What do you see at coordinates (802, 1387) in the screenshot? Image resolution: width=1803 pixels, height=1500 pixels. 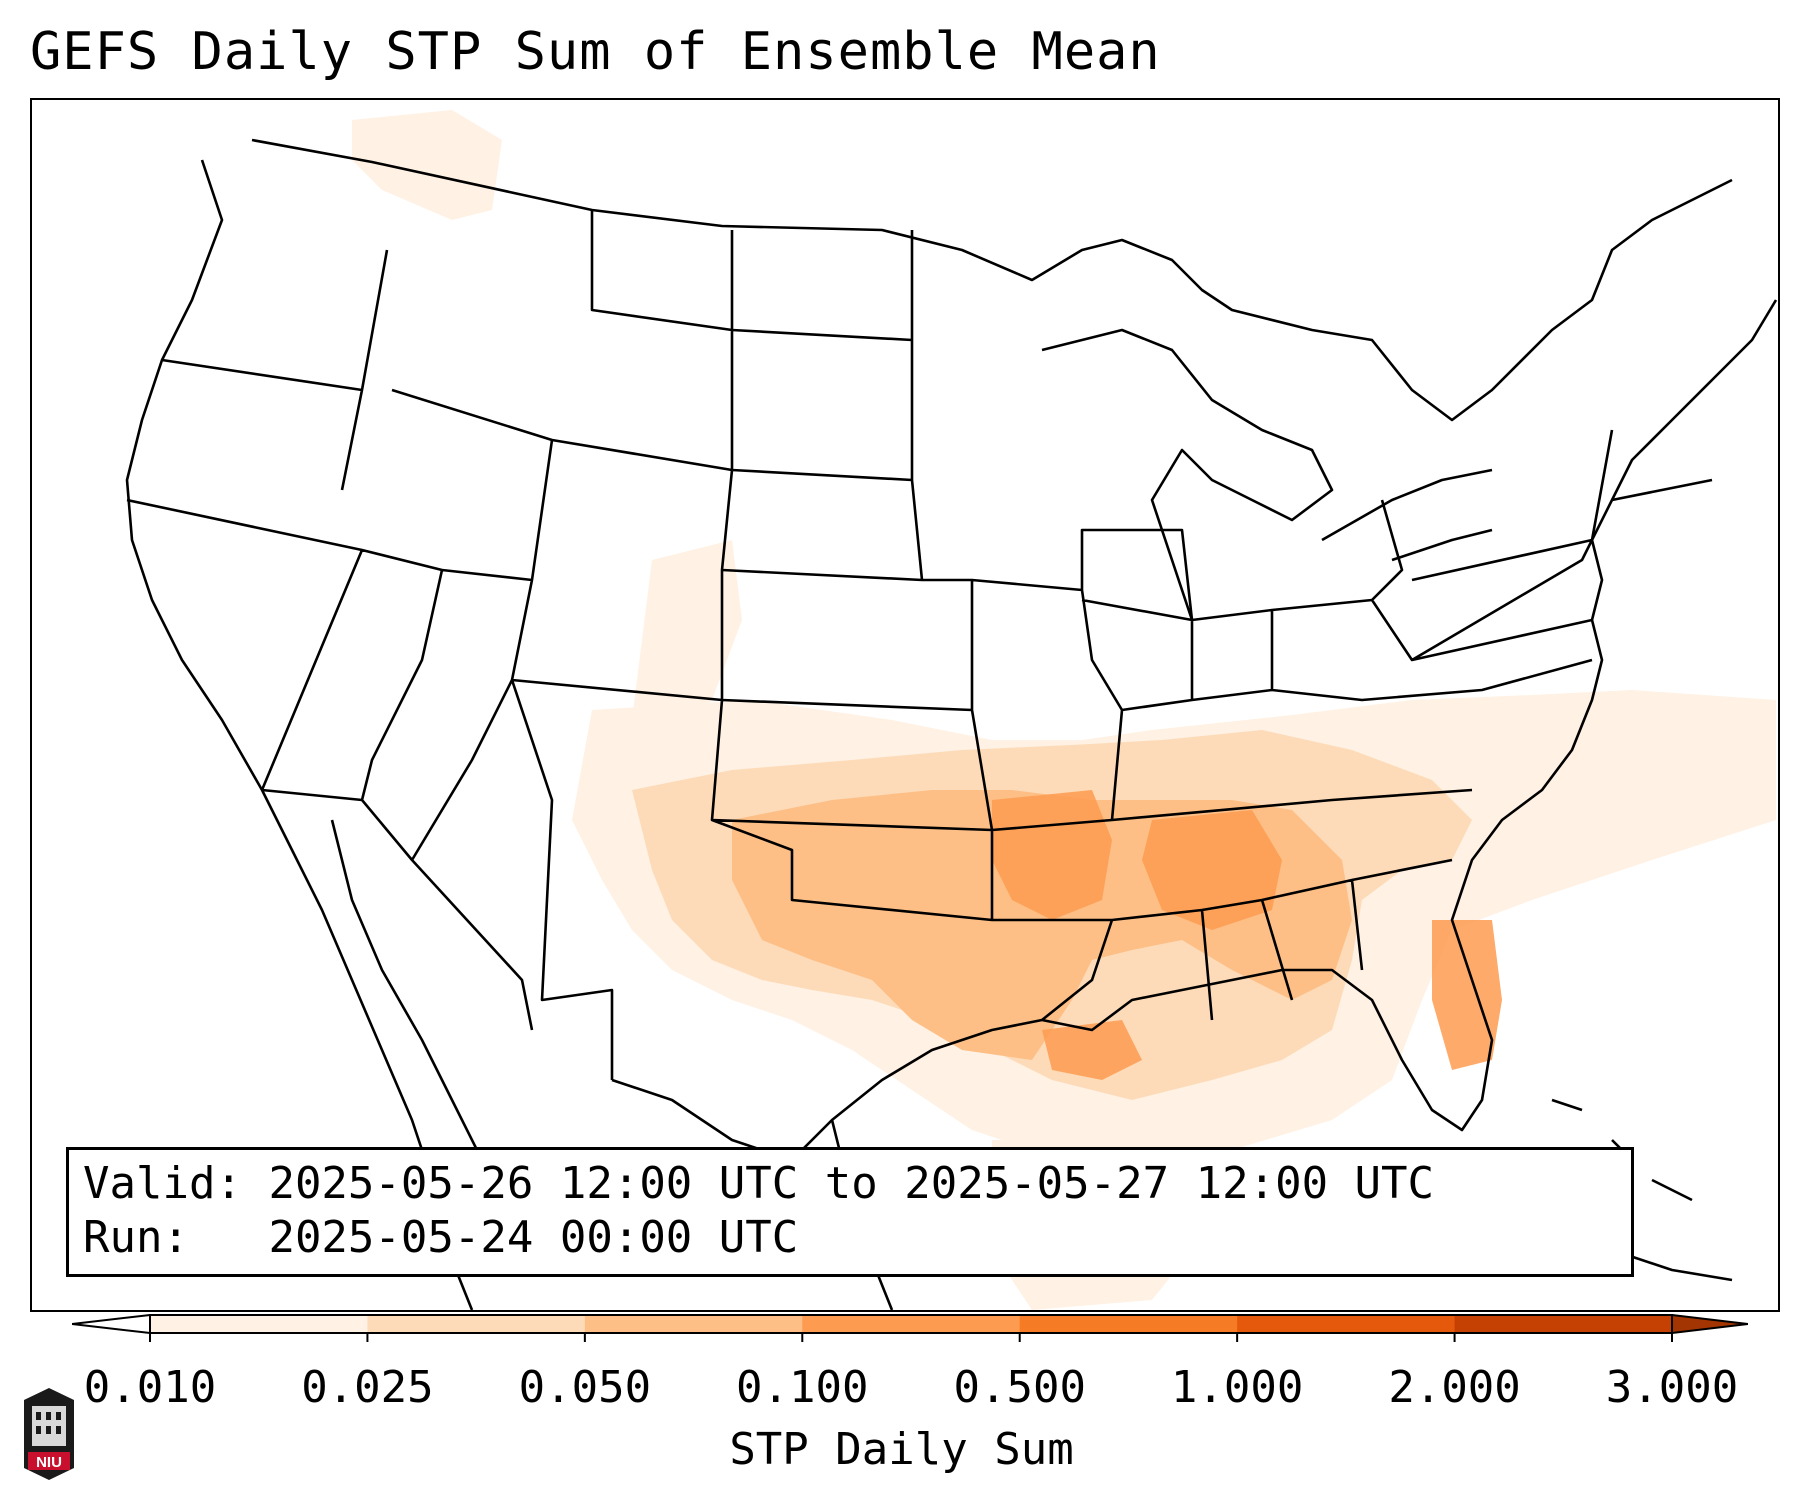 I see `colorbar-tick-label: 0.100` at bounding box center [802, 1387].